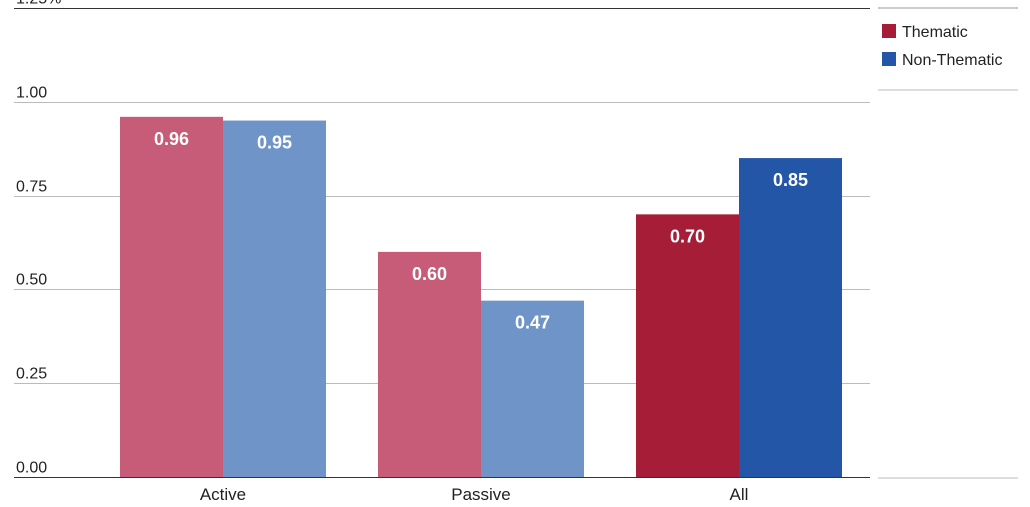 The image size is (1030, 507). What do you see at coordinates (429, 364) in the screenshot?
I see `bar-thematic-passive` at bounding box center [429, 364].